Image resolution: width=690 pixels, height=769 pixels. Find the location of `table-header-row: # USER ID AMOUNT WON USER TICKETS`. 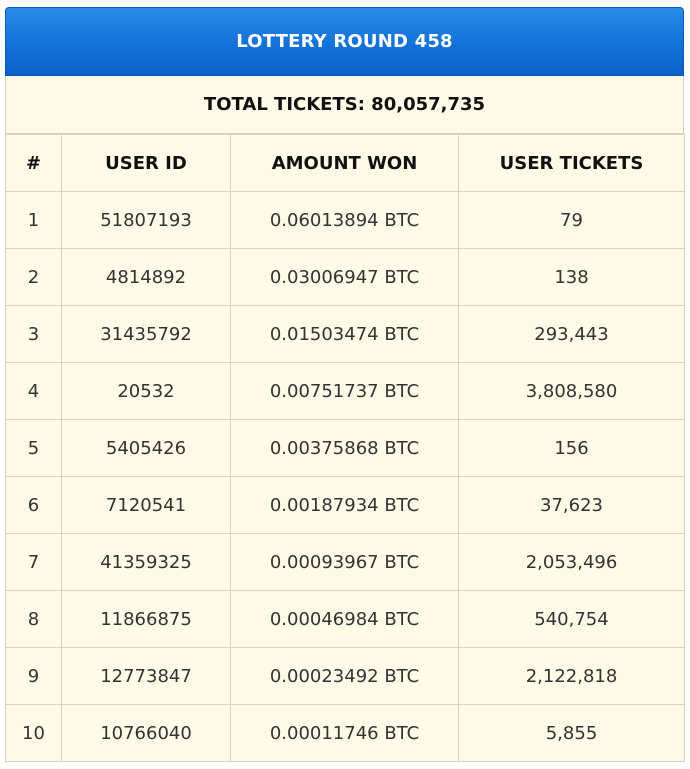

table-header-row: # USER ID AMOUNT WON USER TICKETS is located at coordinates (345, 163).